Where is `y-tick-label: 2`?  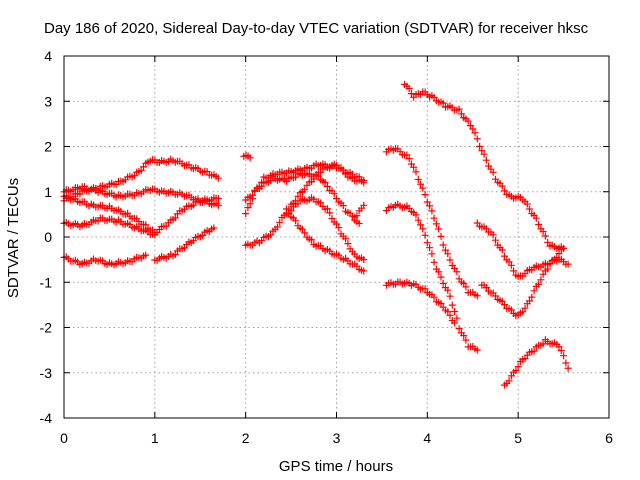
y-tick-label: 2 is located at coordinates (48, 147).